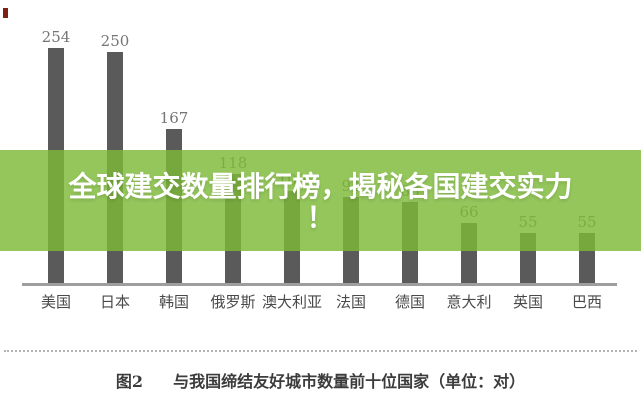 This screenshot has height=400, width=641. Describe the element at coordinates (409, 302) in the screenshot. I see `x-axis-label: 德国` at that location.